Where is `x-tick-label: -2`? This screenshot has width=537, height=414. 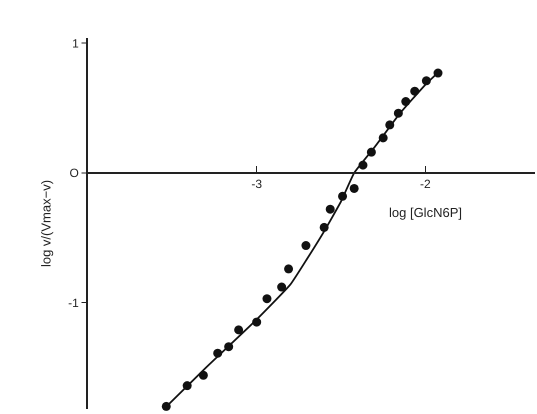 x-tick-label: -2 is located at coordinates (426, 184).